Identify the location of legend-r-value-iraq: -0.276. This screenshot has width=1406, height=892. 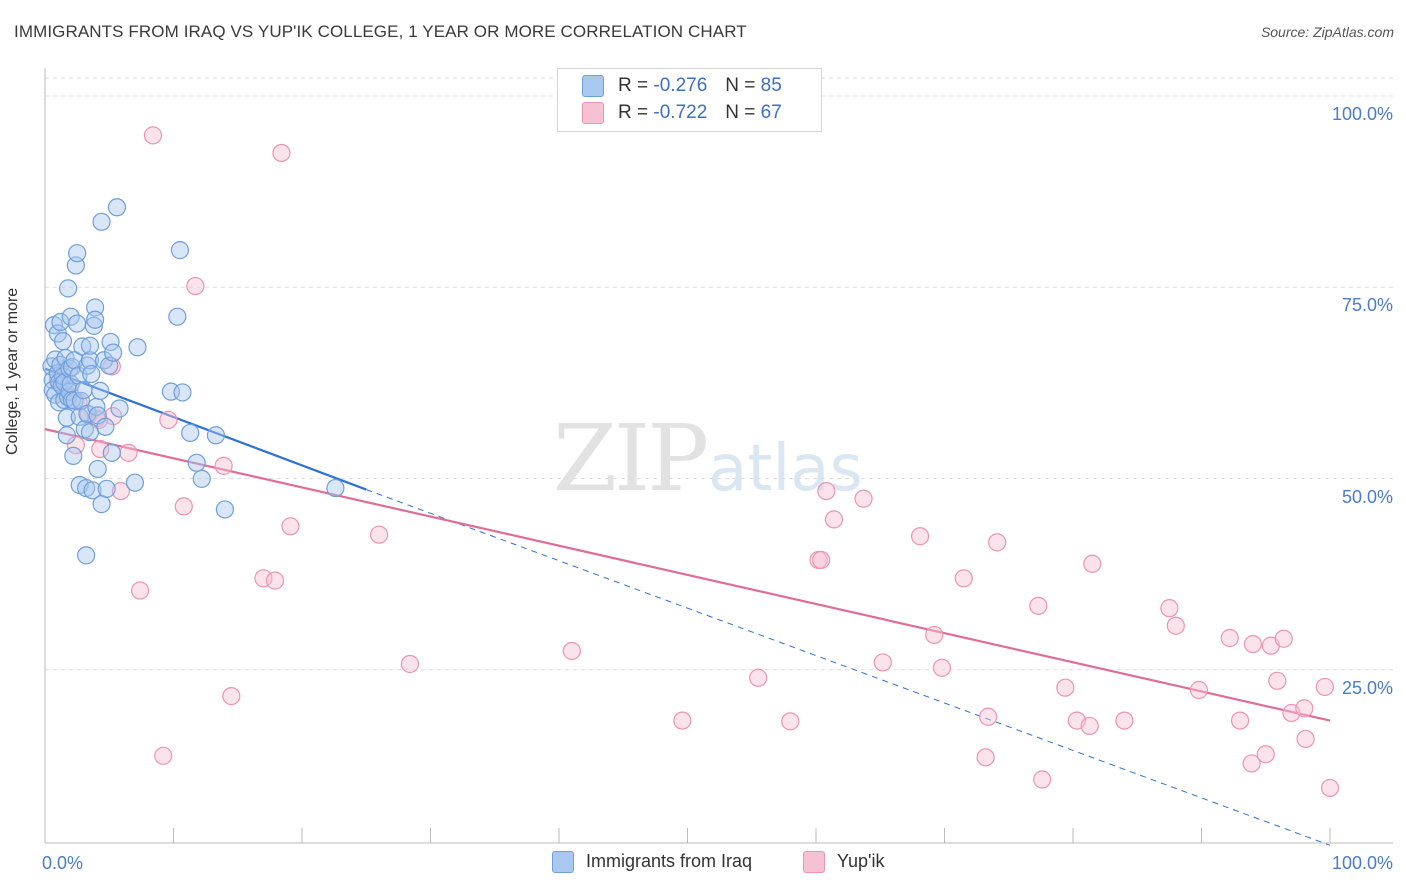
(680, 86).